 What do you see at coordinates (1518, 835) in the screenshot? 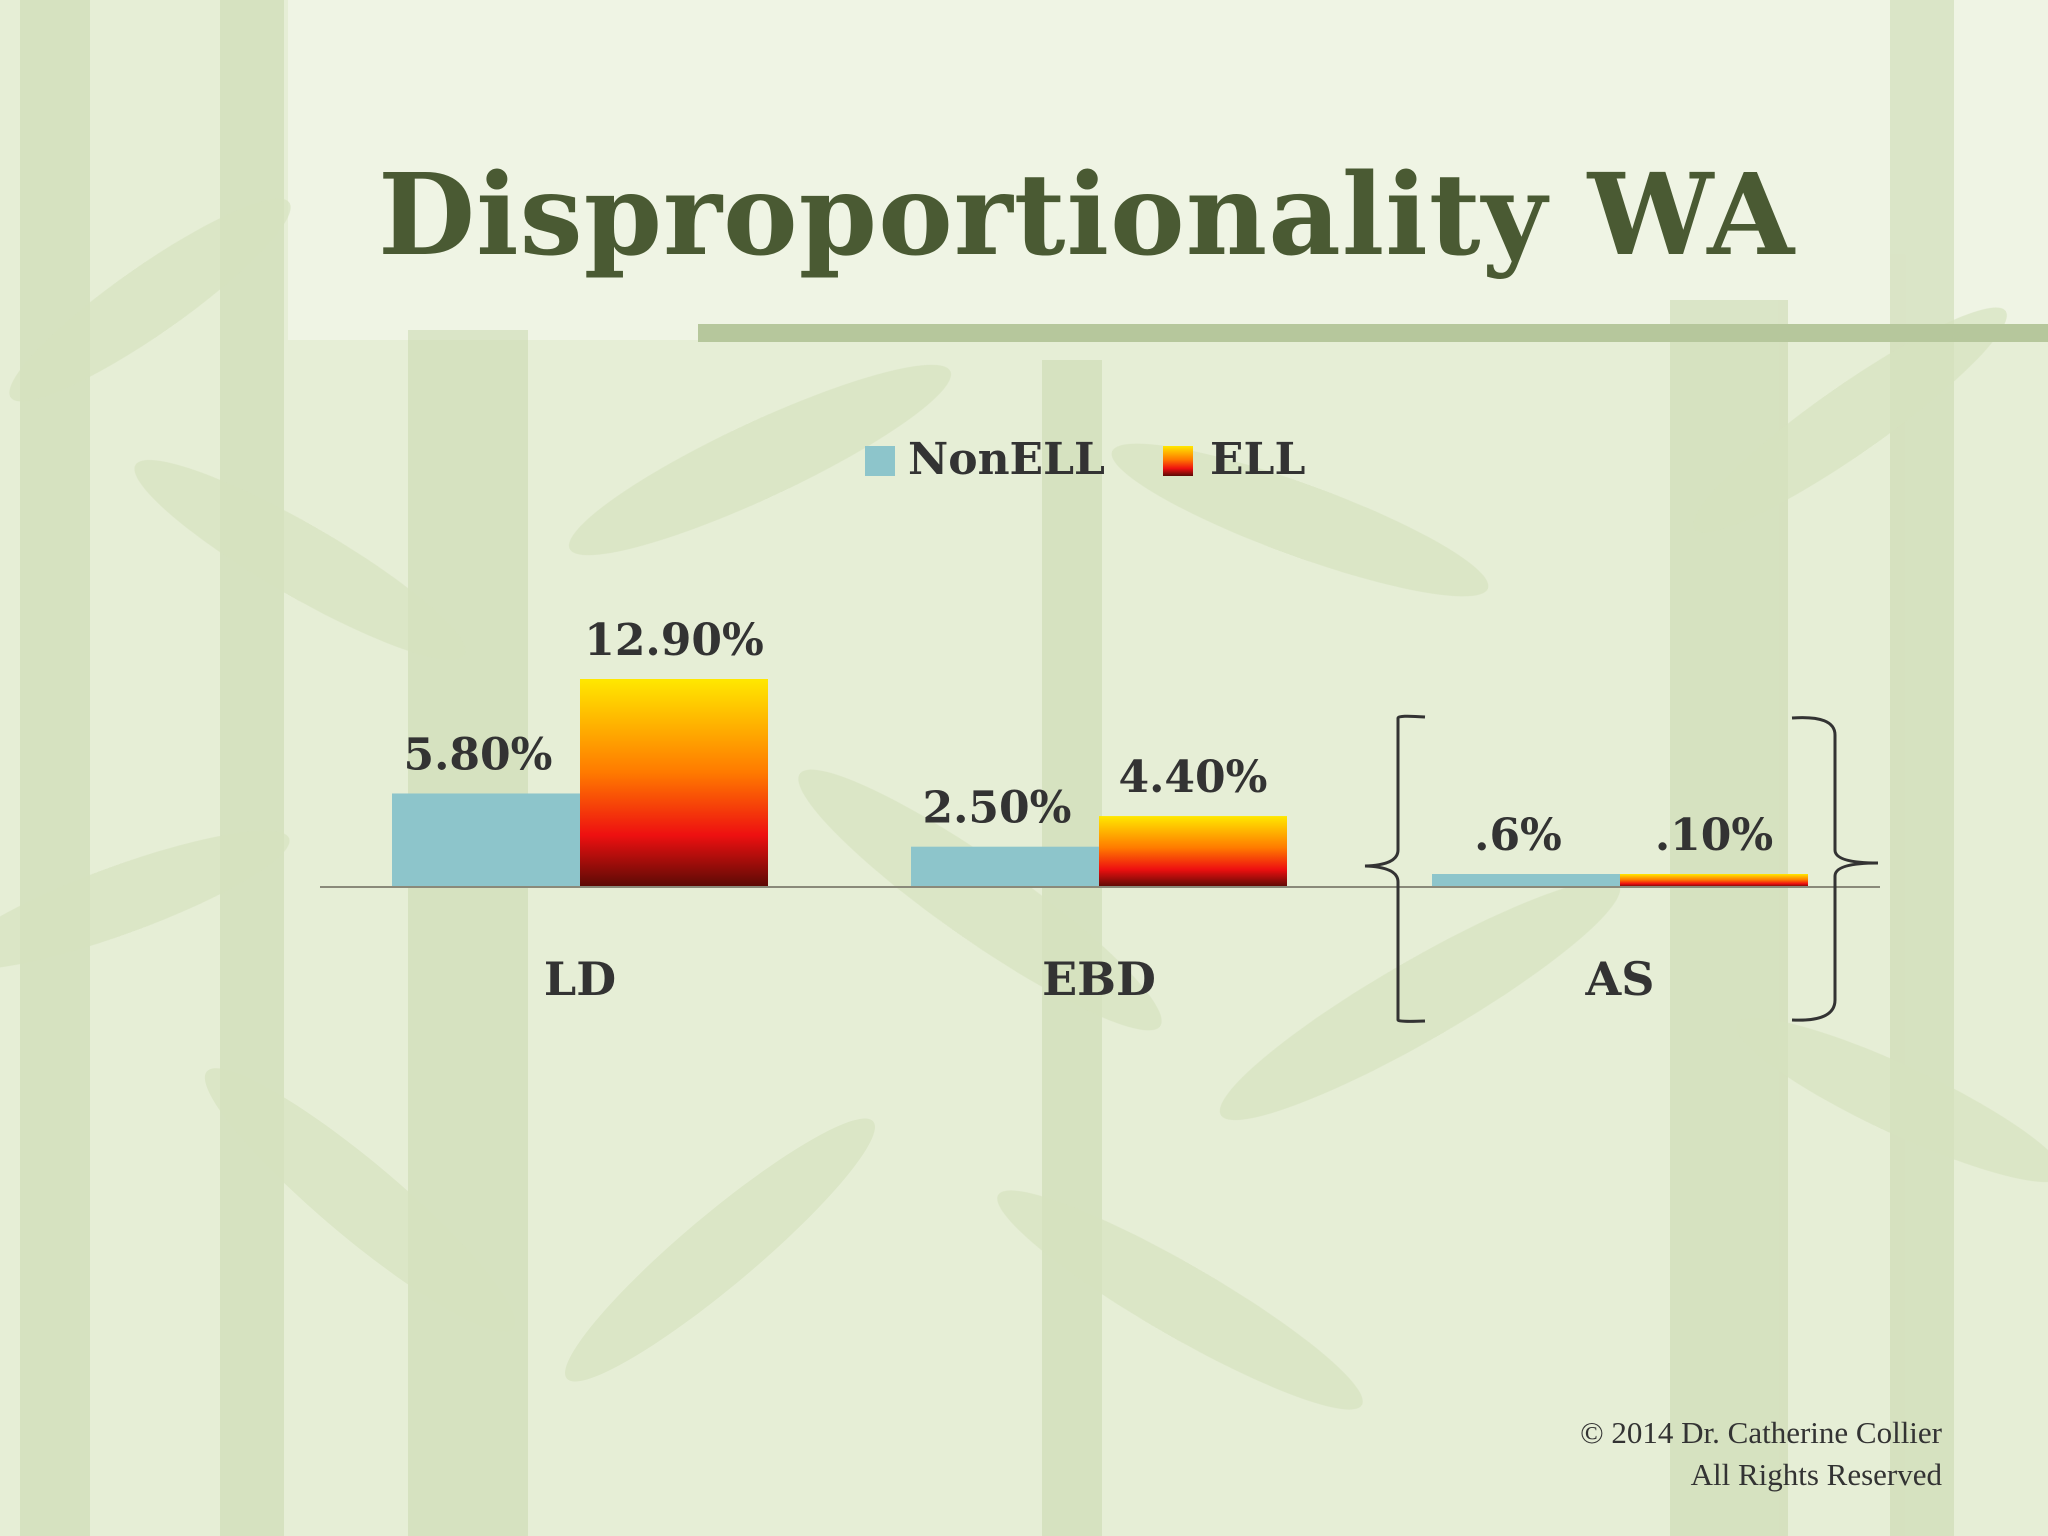
I see `data-label-nonell-as: .6%` at bounding box center [1518, 835].